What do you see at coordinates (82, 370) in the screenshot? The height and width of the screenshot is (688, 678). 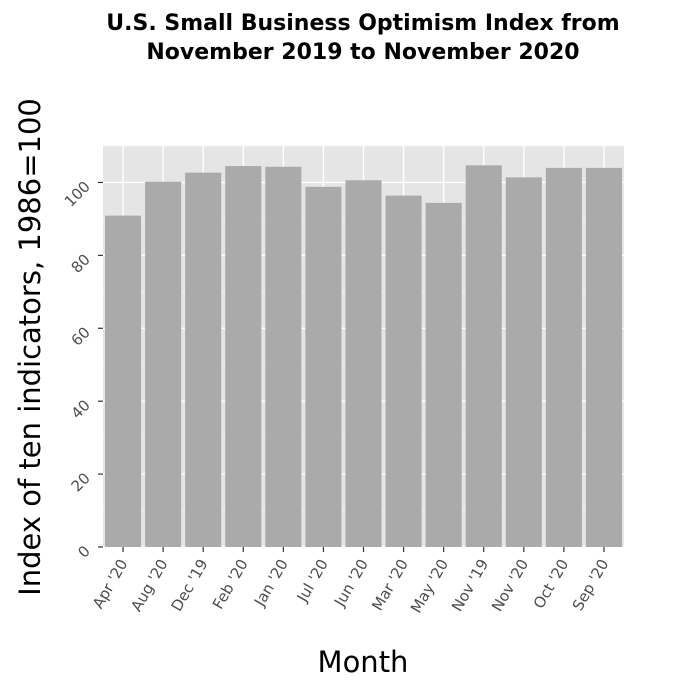 I see `y-axis: 0 20 40 60 80 100` at bounding box center [82, 370].